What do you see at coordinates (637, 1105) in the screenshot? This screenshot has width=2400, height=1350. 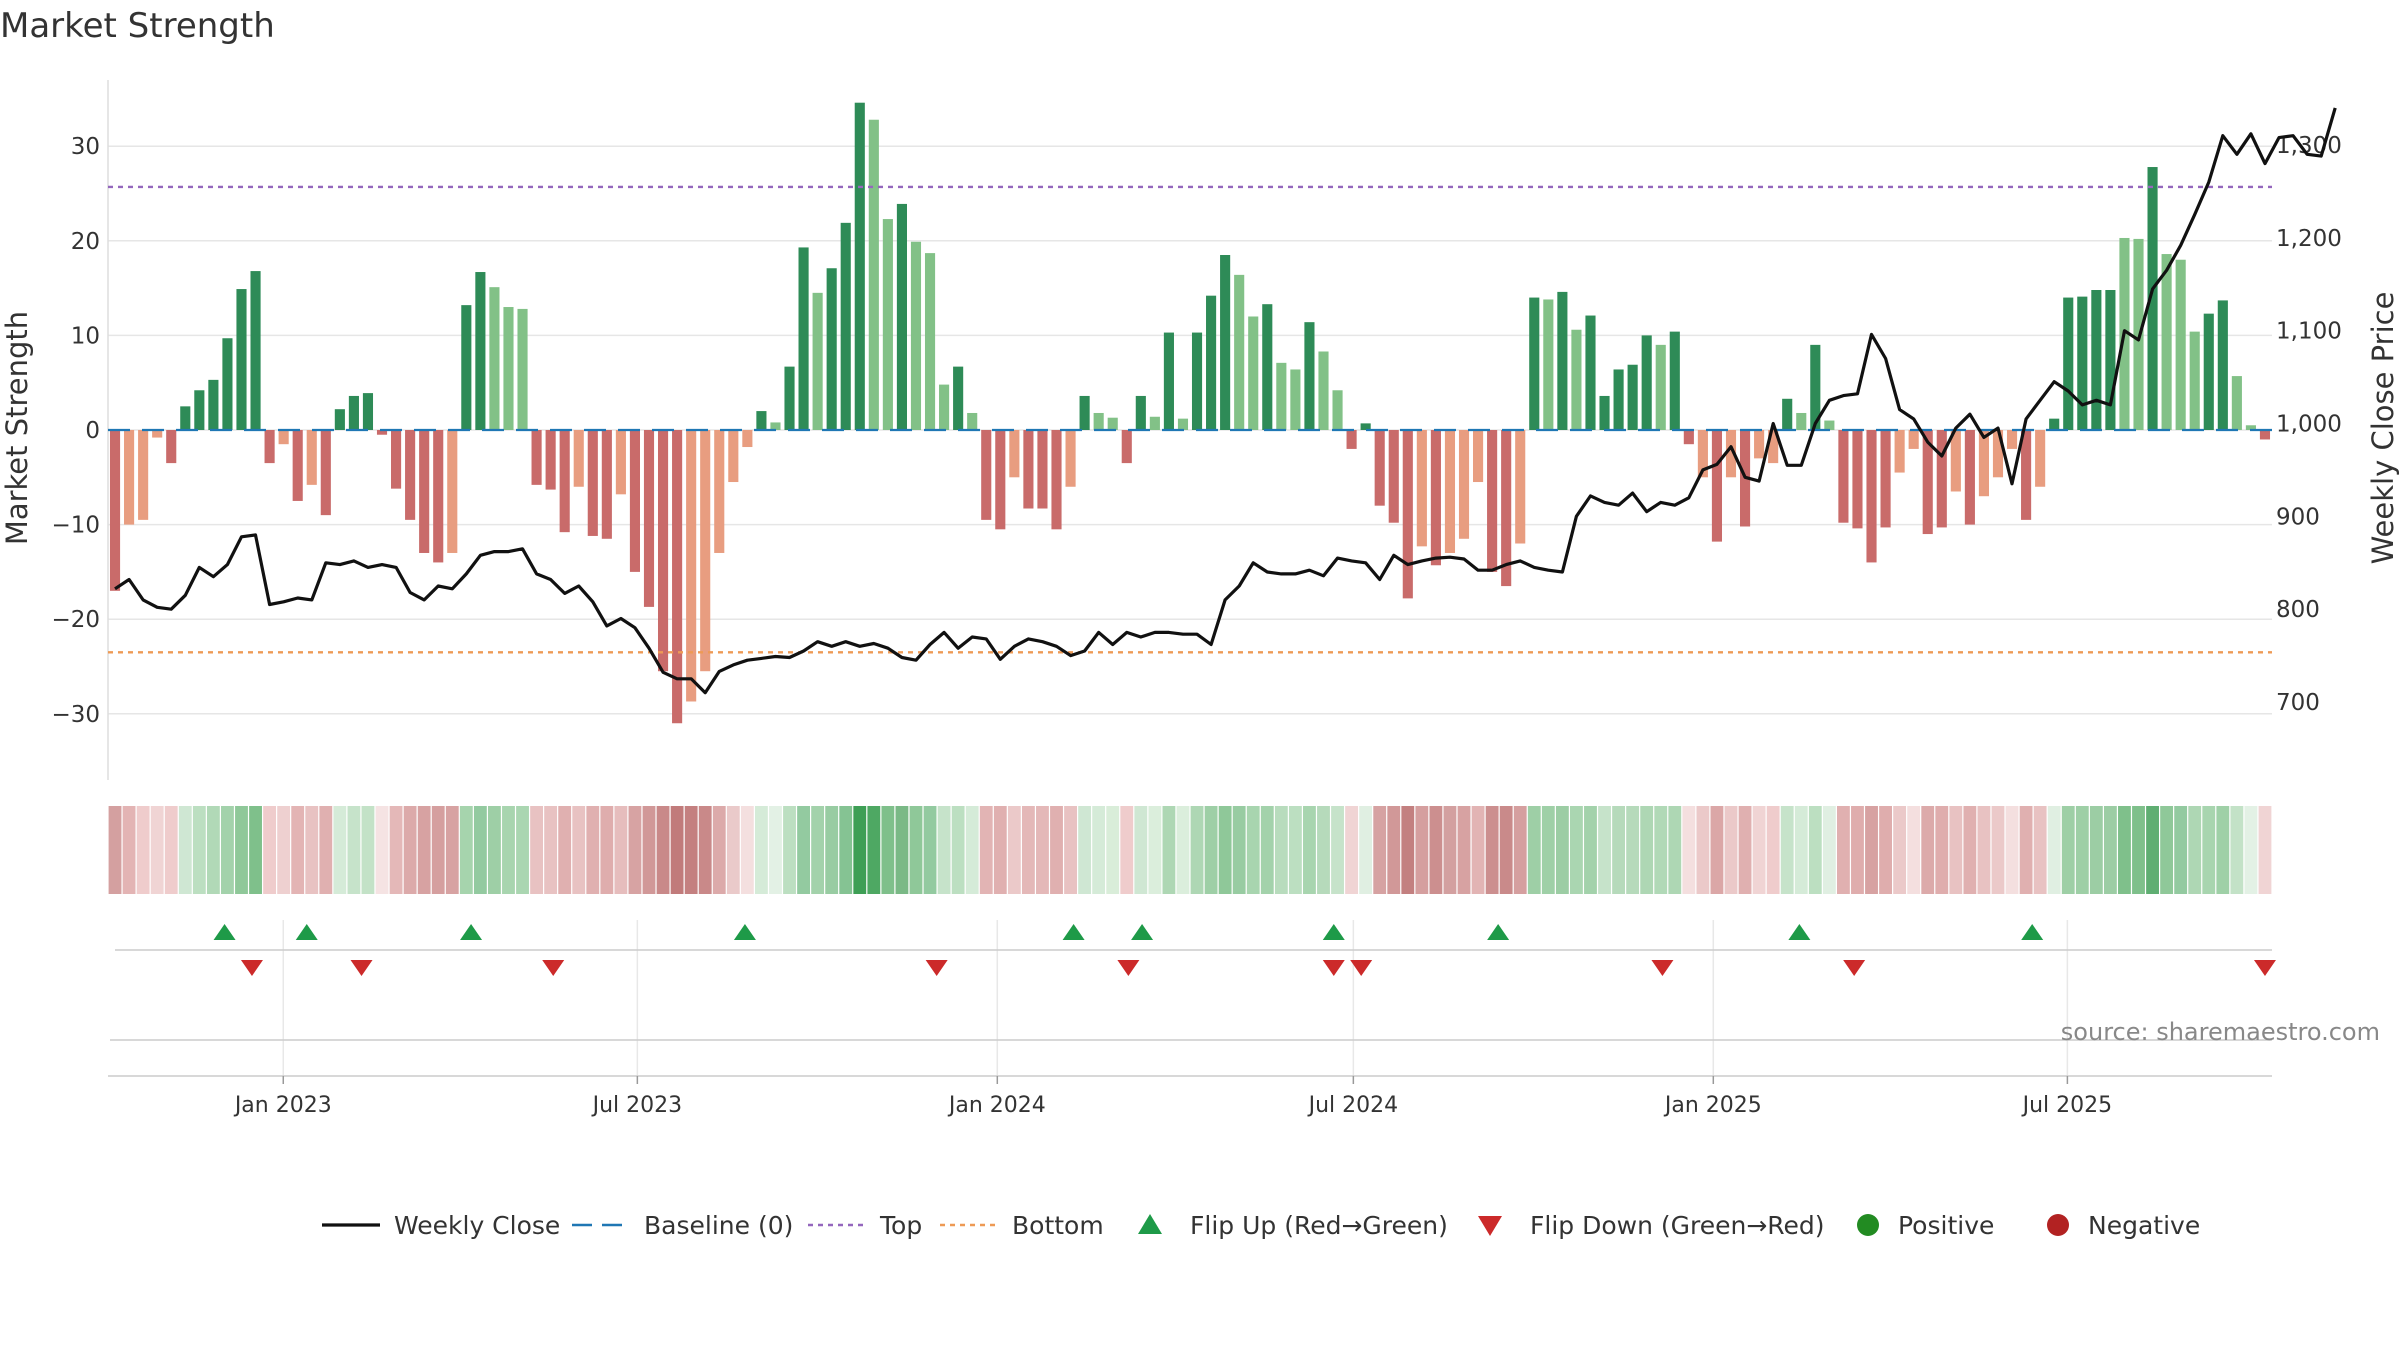 I see `x-tick-label: Jul 2023` at bounding box center [637, 1105].